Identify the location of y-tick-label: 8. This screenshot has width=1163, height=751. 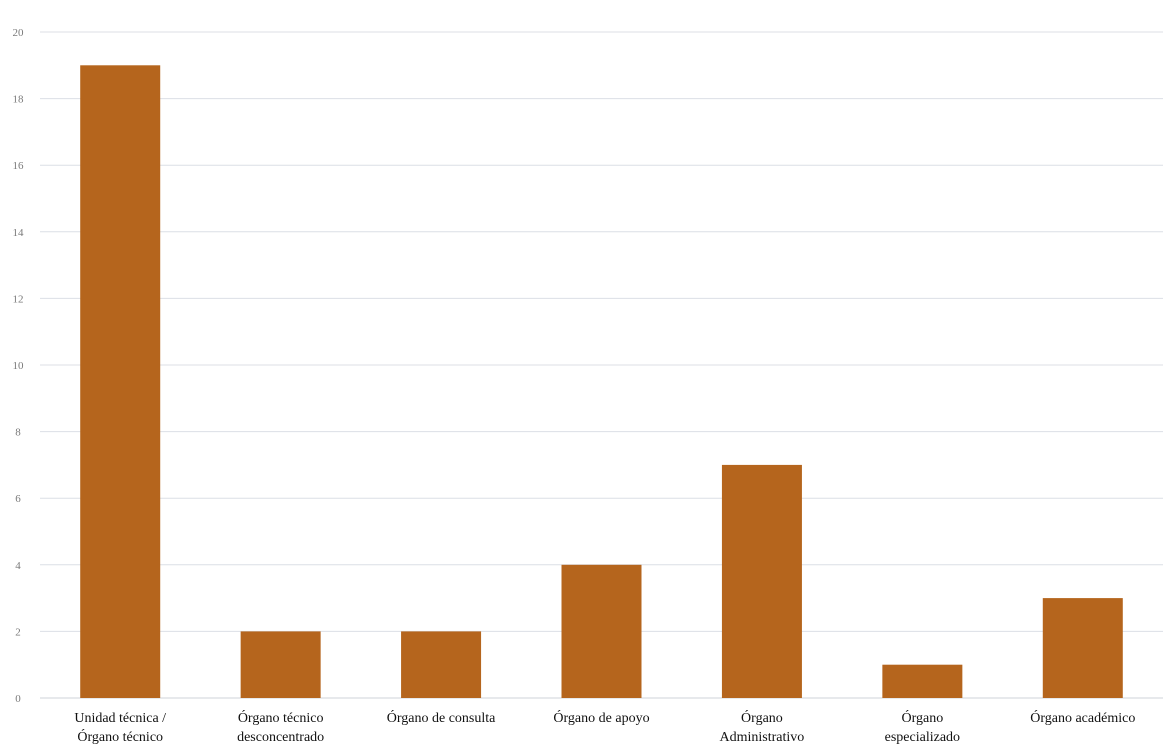
(18, 433).